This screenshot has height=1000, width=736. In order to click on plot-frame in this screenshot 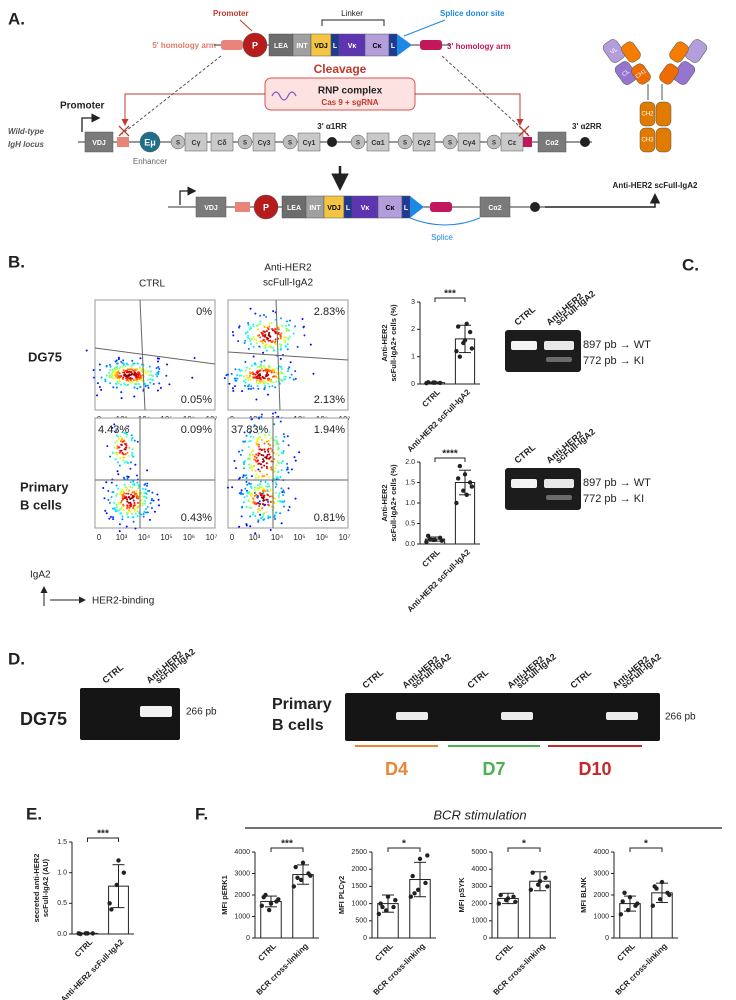, I will do `click(155, 355)`.